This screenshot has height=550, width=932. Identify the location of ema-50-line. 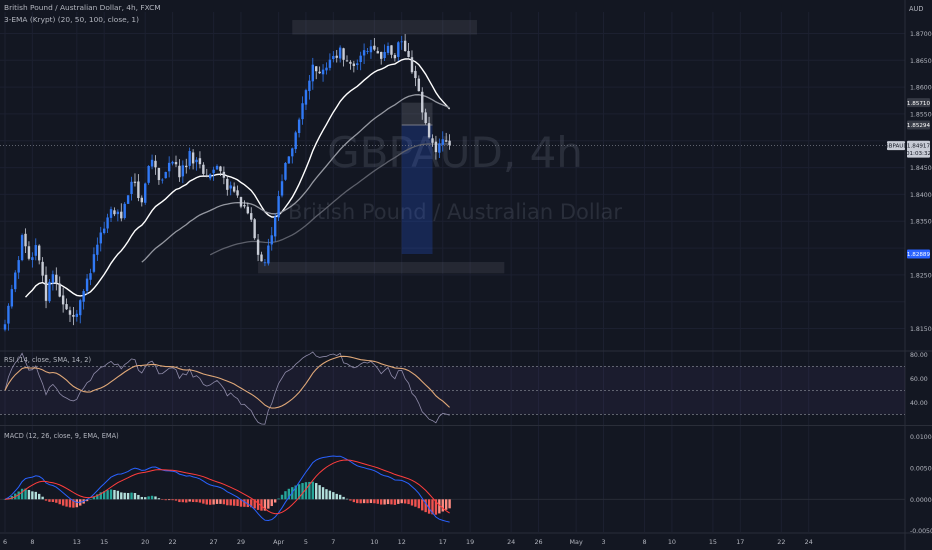
(295, 178).